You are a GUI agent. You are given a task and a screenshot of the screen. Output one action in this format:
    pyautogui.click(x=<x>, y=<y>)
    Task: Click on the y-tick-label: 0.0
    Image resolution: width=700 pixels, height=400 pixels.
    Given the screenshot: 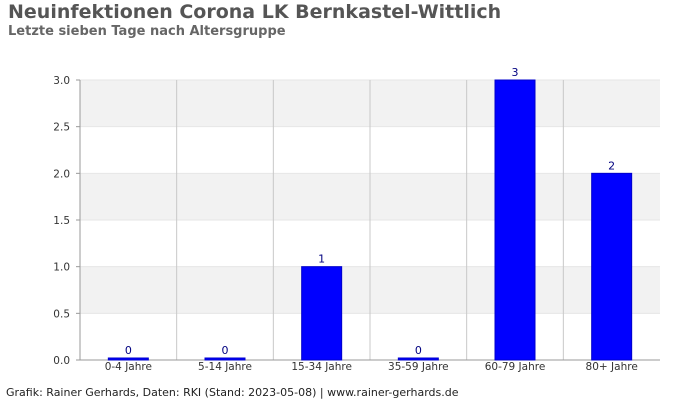 What is the action you would take?
    pyautogui.click(x=61, y=361)
    